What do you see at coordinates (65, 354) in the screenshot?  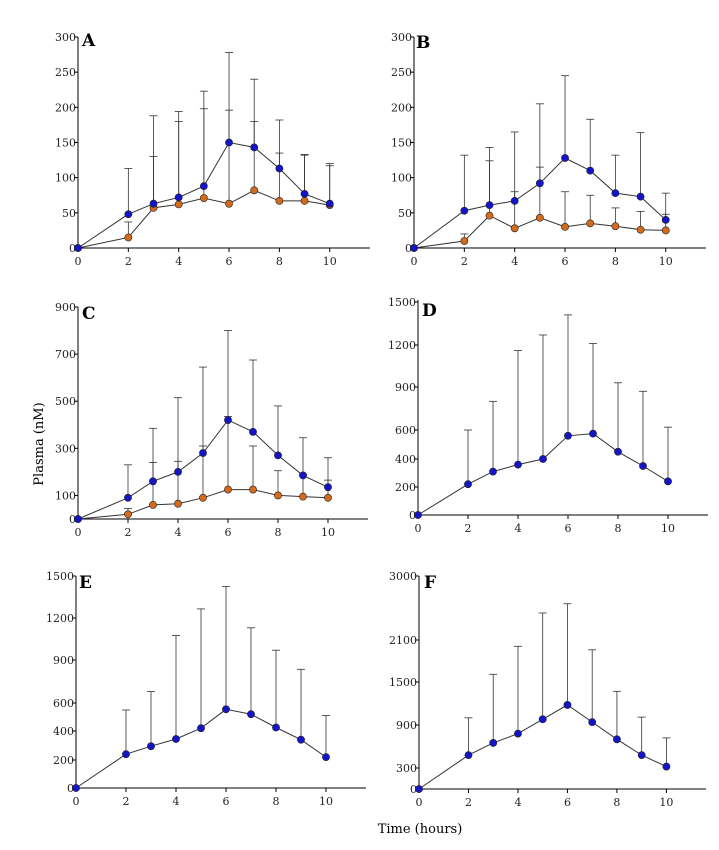 I see `y-tick-label: 700` at bounding box center [65, 354].